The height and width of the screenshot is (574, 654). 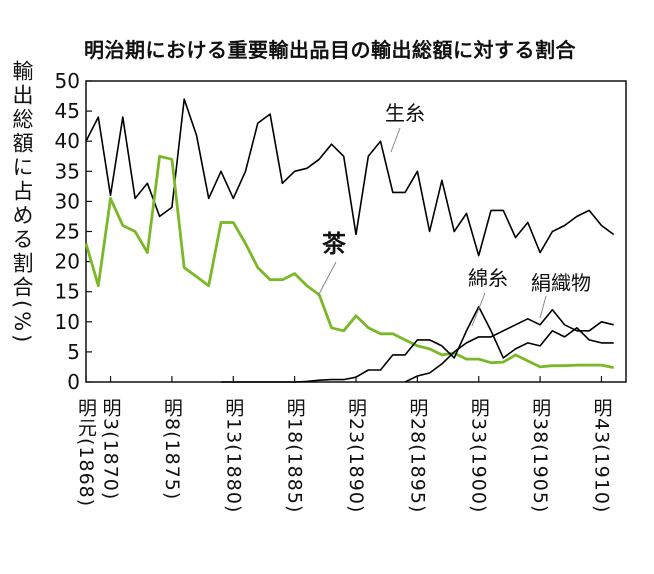 I want to click on y-tick-label: 5, so click(x=73, y=352).